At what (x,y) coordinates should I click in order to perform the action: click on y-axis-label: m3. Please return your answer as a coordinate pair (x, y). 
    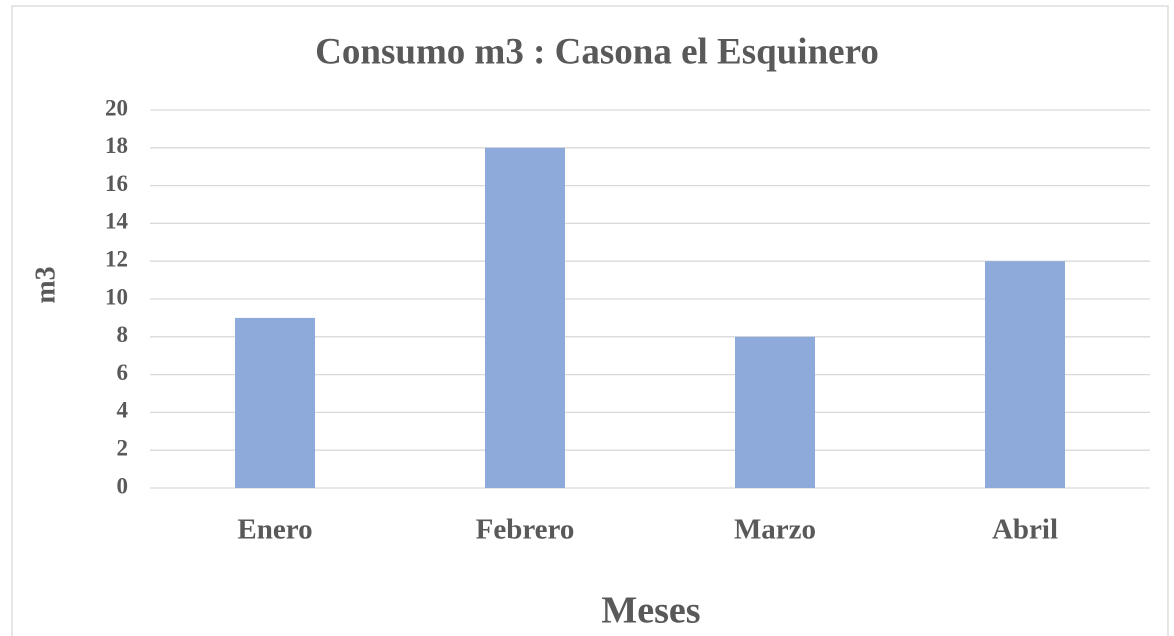
    Looking at the image, I should click on (45, 284).